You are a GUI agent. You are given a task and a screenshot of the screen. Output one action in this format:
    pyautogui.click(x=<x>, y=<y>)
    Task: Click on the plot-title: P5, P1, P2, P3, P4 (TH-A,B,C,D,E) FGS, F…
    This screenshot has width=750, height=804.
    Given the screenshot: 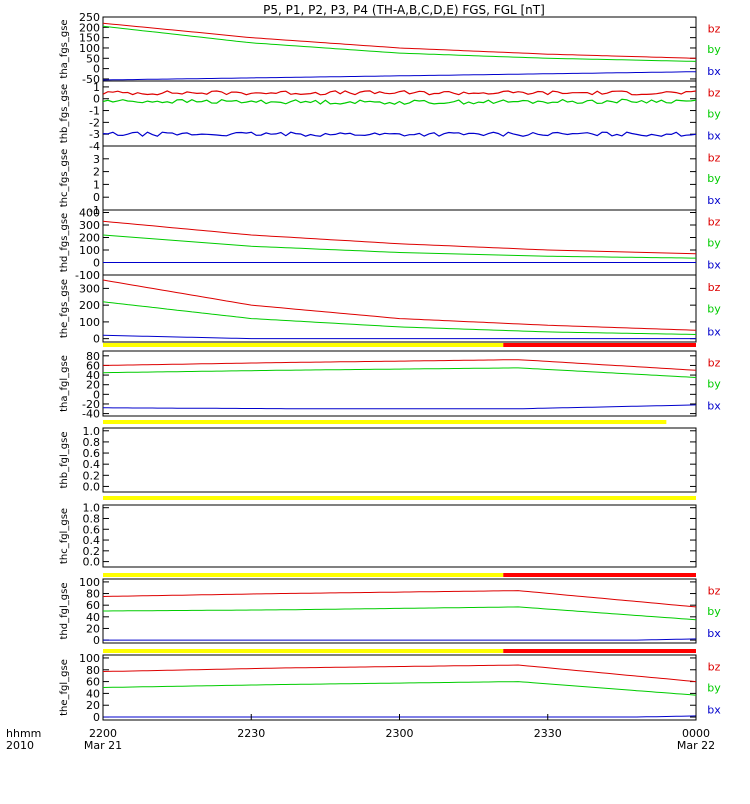 What is the action you would take?
    pyautogui.click(x=404, y=10)
    